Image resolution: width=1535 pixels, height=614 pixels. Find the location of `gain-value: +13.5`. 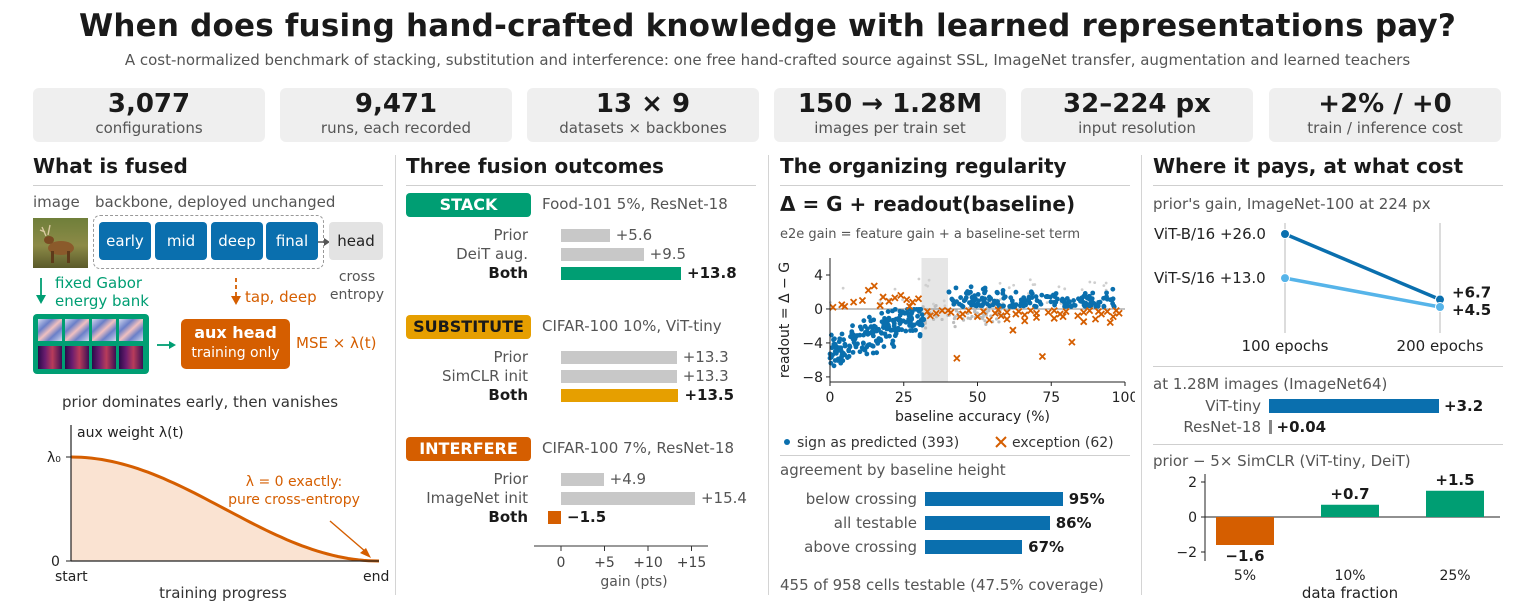

gain-value: +13.5 is located at coordinates (709, 395).